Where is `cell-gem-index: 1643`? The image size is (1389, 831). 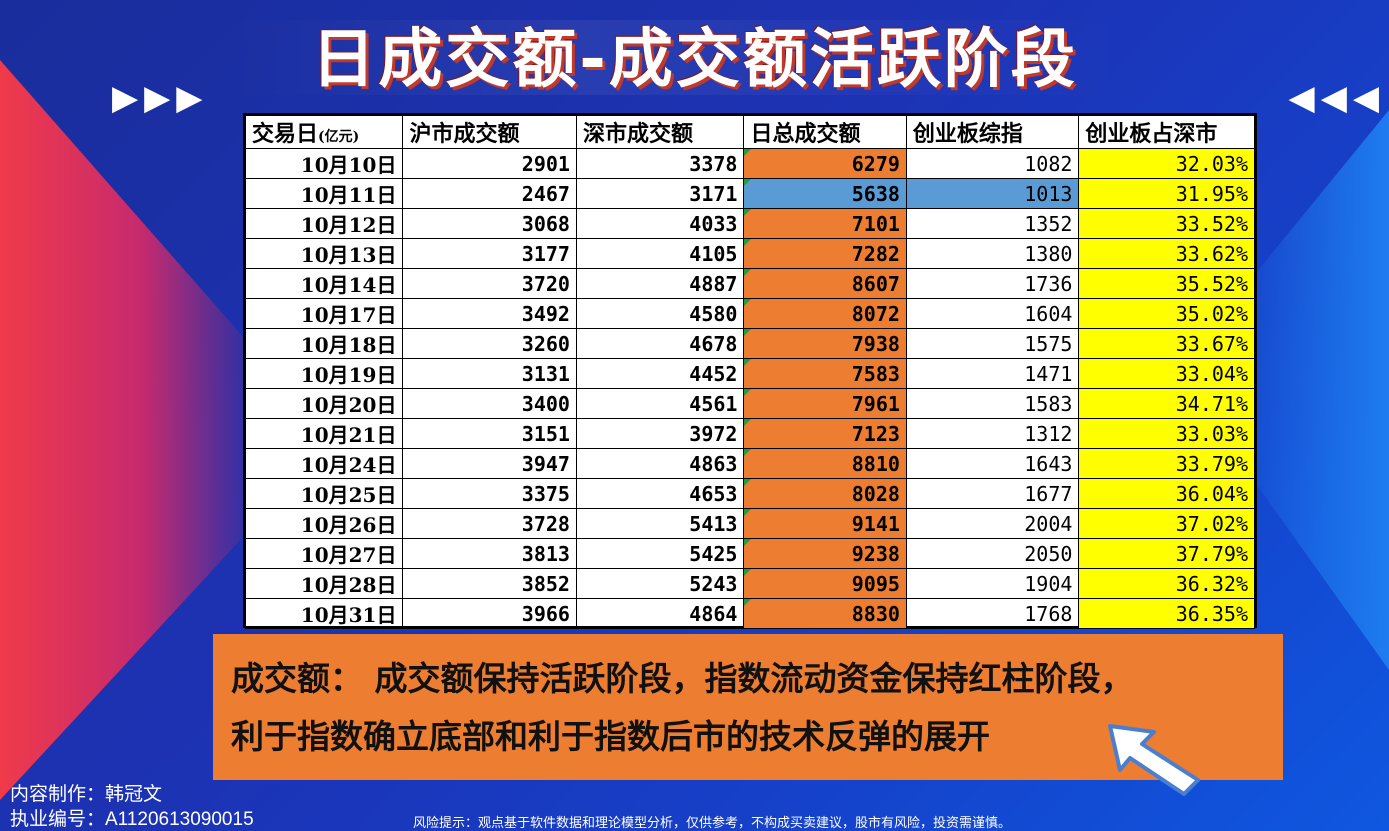 cell-gem-index: 1643 is located at coordinates (992, 463).